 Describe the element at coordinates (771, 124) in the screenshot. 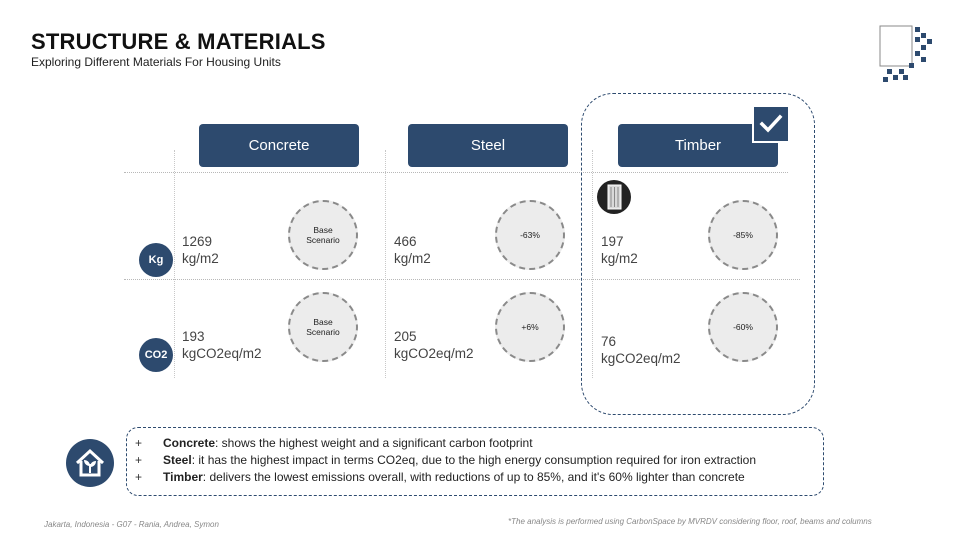

I see `checkmark-icon` at that location.